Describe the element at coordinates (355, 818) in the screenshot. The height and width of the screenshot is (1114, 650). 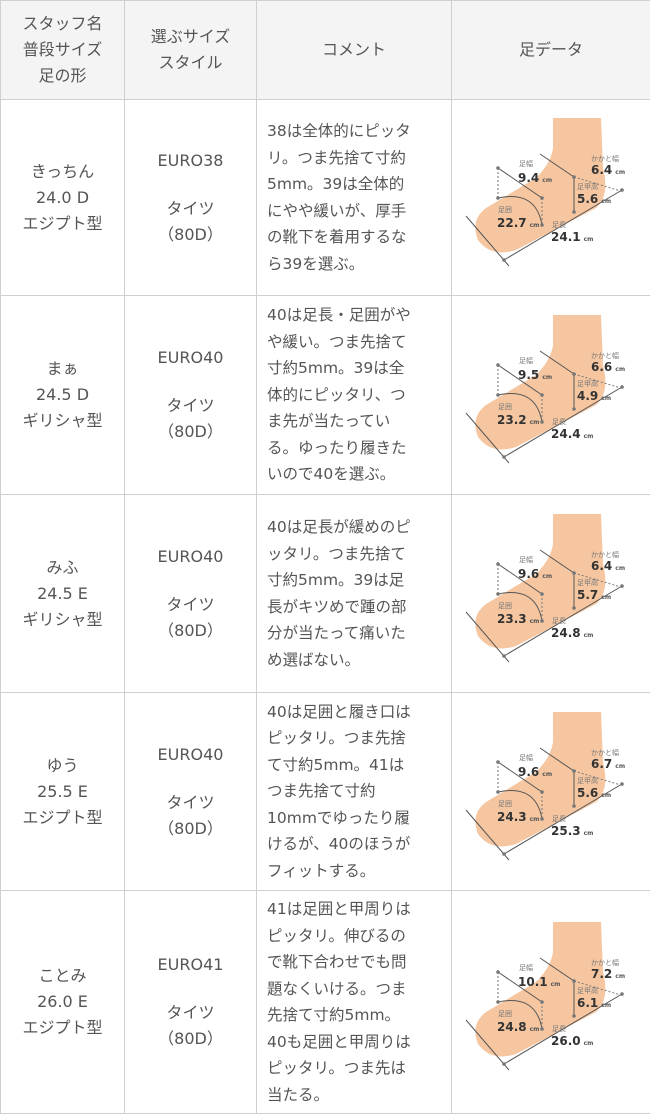
I see `comment-line: 10mmでゆったり履` at that location.